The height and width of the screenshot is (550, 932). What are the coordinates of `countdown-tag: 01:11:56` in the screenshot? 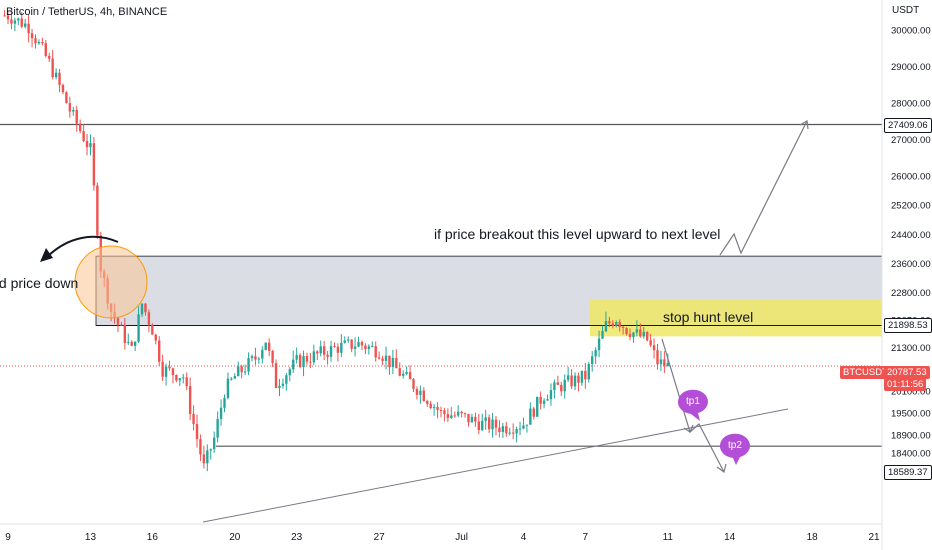 It's located at (905, 384).